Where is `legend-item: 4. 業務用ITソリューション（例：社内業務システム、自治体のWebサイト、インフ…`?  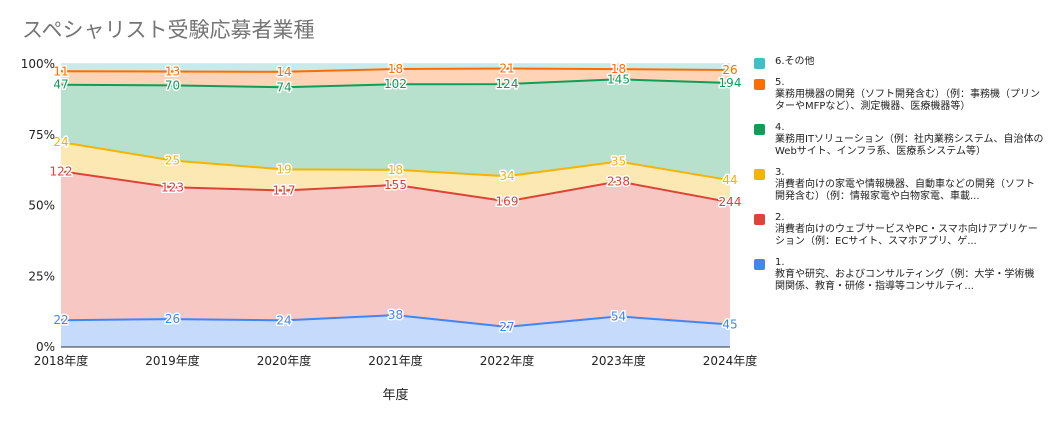
legend-item: 4. 業務用ITソリューション（例：社内業務システム、自治体のWebサイト、インフ… is located at coordinates (898, 140).